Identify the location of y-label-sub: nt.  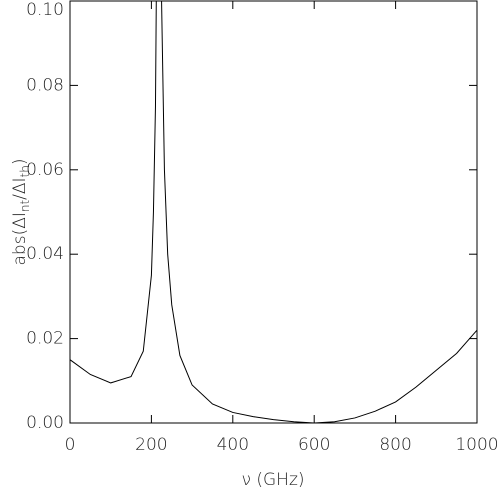
(25, 206).